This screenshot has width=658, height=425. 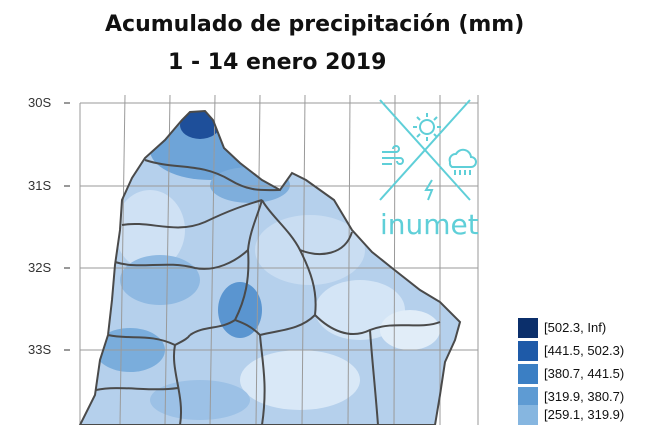 What do you see at coordinates (584, 350) in the screenshot?
I see `legend-label: [441.5, 502.3)` at bounding box center [584, 350].